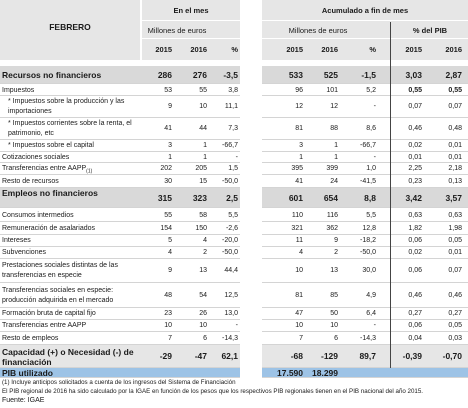 The height and width of the screenshot is (408, 468). Describe the element at coordinates (231, 270) in the screenshot. I see `cell: 44,4` at that location.